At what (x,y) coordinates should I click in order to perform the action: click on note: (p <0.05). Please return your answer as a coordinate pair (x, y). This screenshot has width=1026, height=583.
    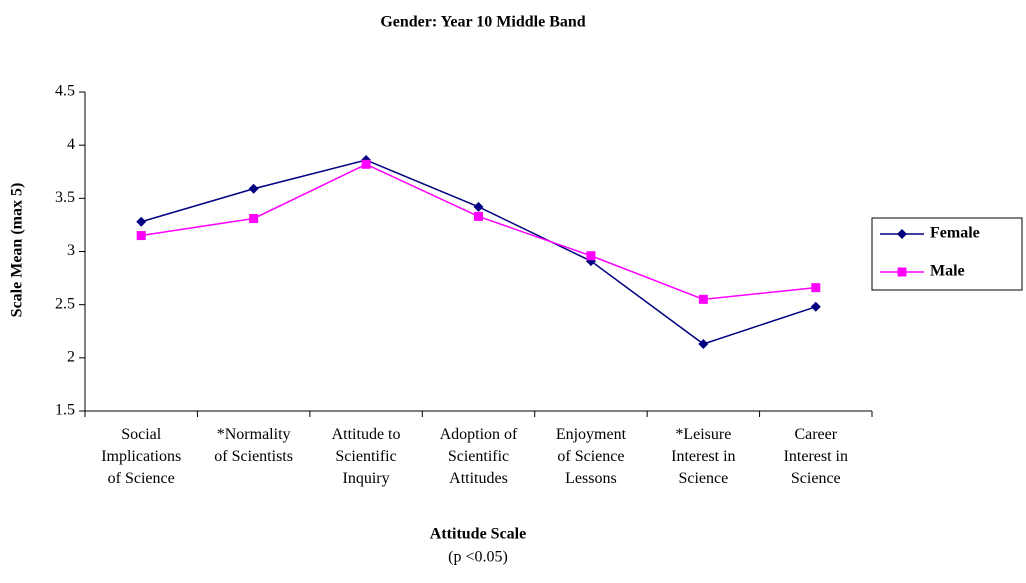
    Looking at the image, I should click on (478, 557).